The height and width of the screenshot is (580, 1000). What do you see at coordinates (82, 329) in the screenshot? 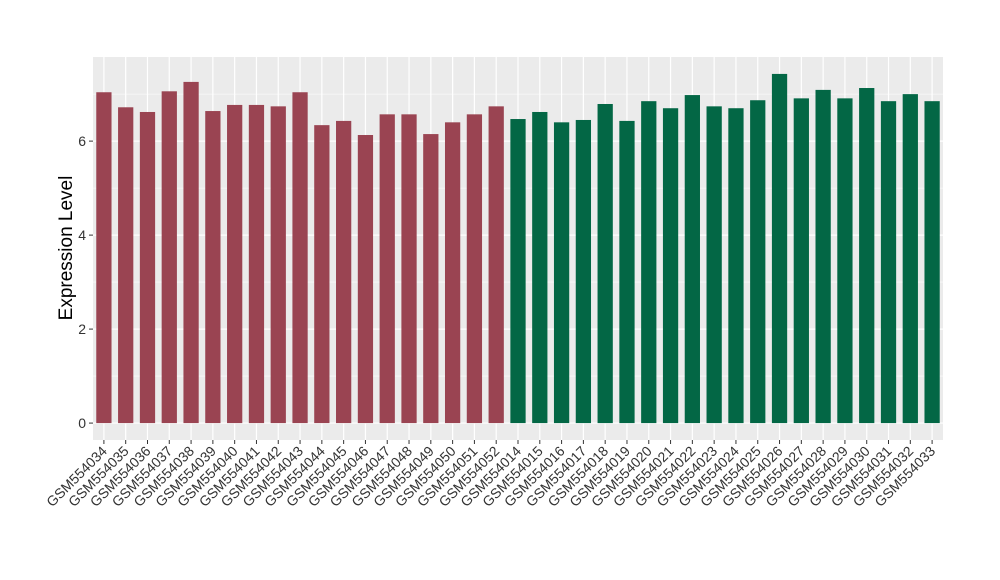
I see `y-tick-label: 2` at bounding box center [82, 329].